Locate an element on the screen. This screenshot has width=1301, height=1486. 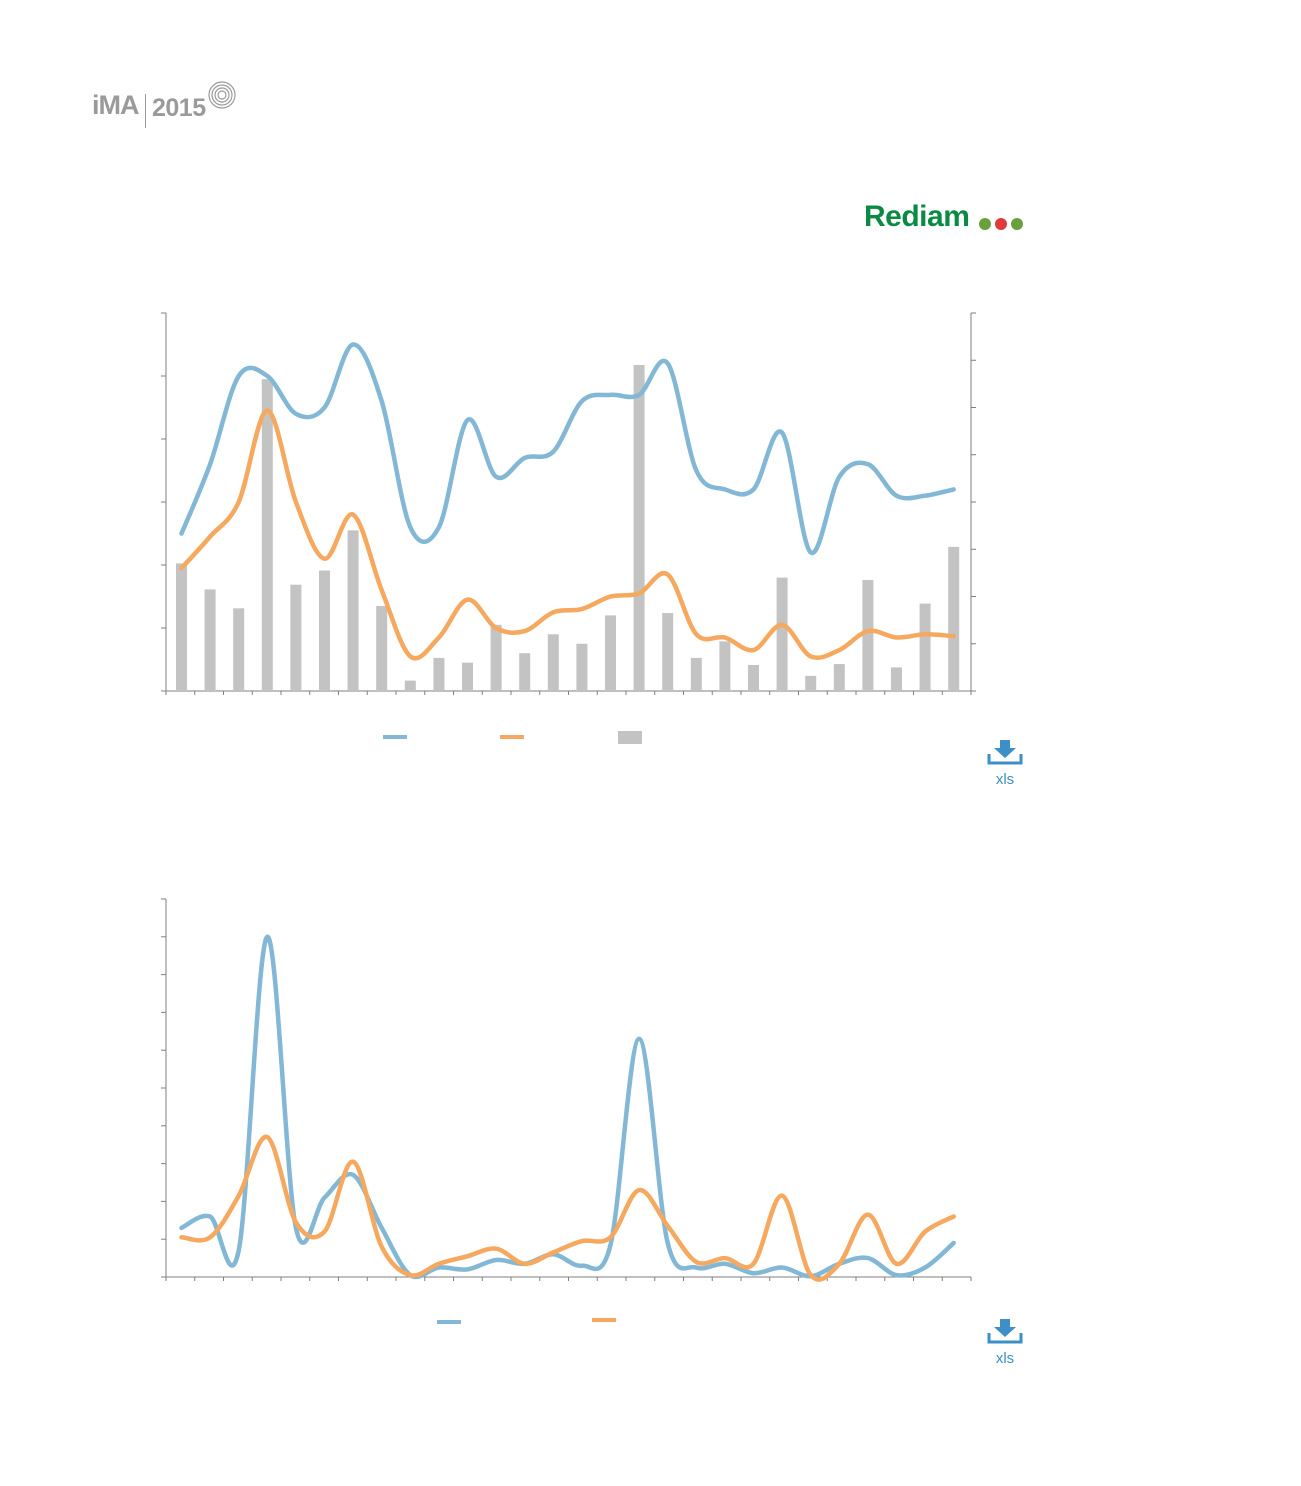
ima-logo-divider is located at coordinates (145, 111).